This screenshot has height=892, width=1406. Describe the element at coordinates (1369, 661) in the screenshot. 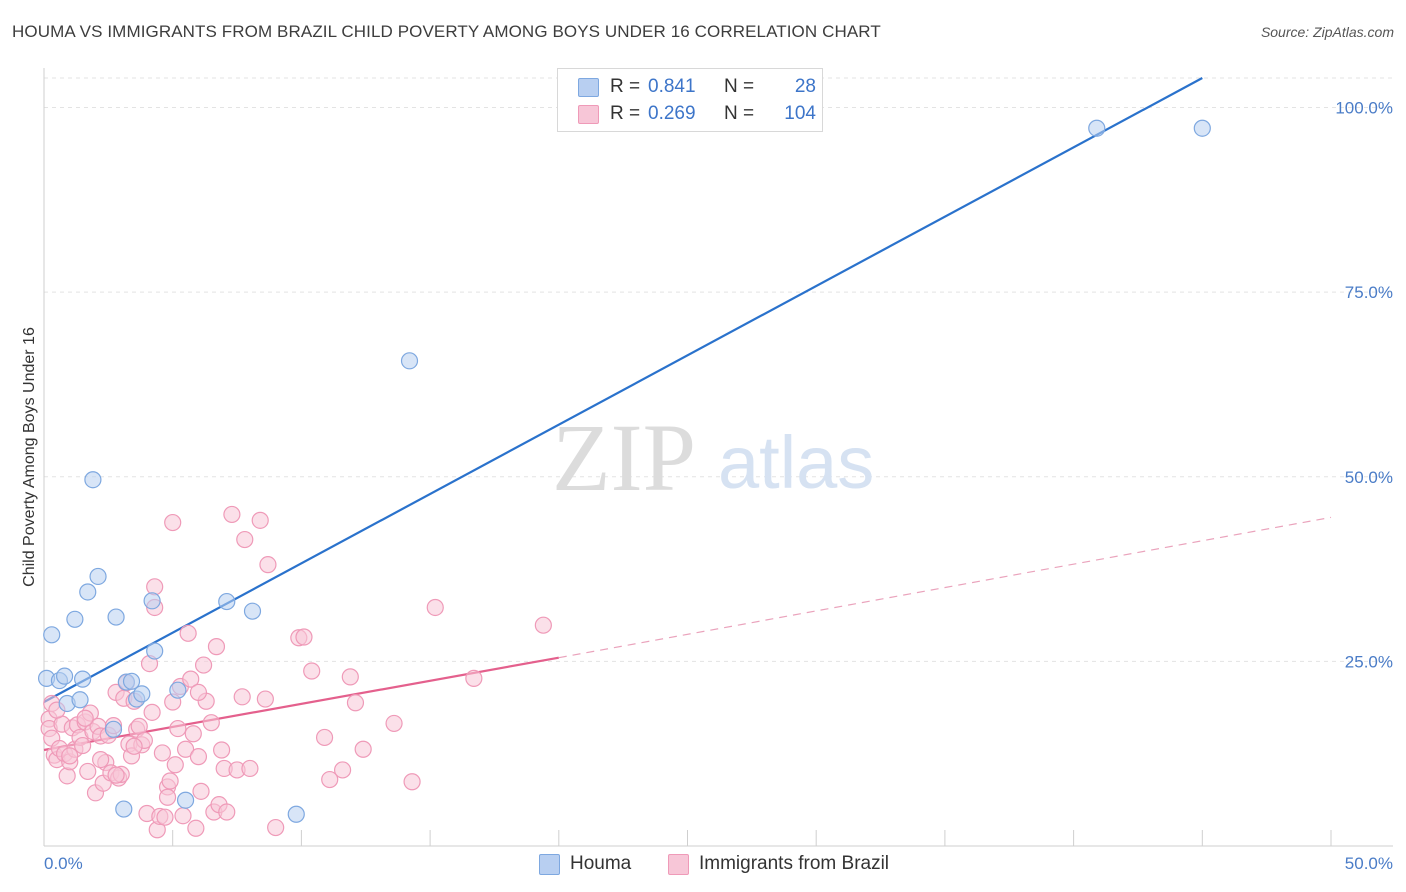

I see `y-tick-label: 25.0%` at that location.